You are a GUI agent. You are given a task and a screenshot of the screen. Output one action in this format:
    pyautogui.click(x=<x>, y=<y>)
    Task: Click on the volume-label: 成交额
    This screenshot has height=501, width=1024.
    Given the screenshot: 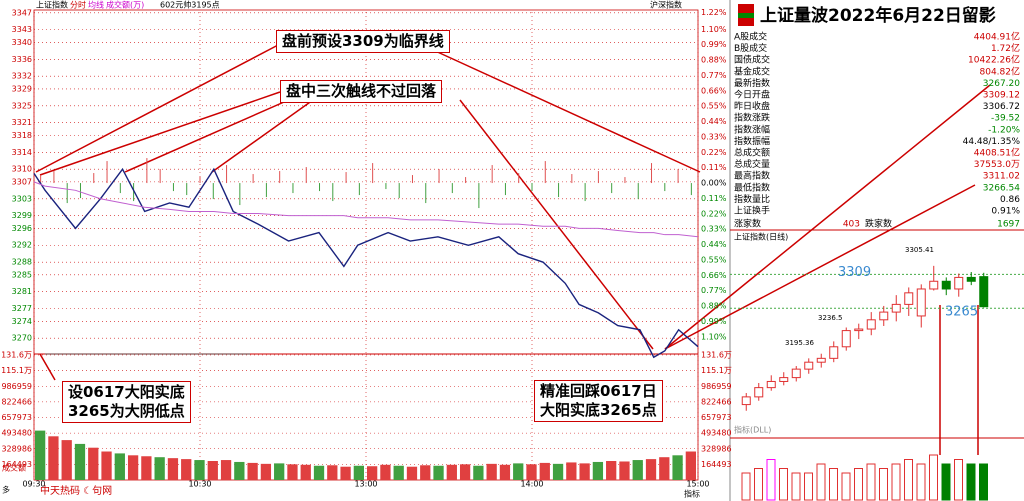 What is the action you would take?
    pyautogui.click(x=14, y=468)
    